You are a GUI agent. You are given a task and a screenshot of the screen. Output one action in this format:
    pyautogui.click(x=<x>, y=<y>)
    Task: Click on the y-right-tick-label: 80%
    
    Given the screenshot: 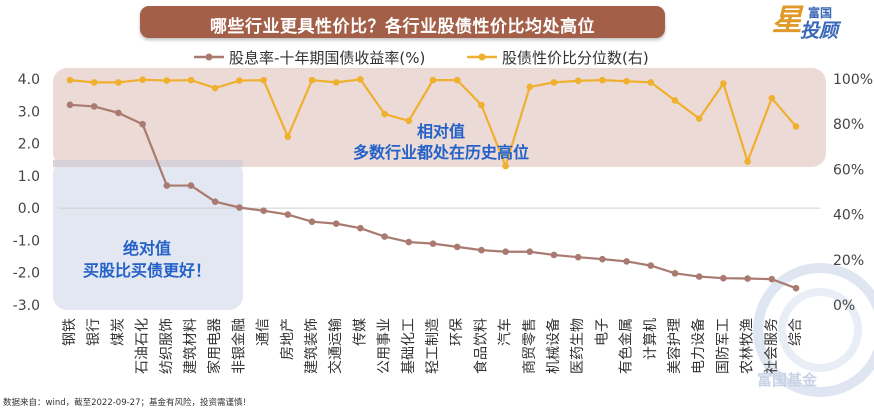 What is the action you would take?
    pyautogui.click(x=848, y=125)
    